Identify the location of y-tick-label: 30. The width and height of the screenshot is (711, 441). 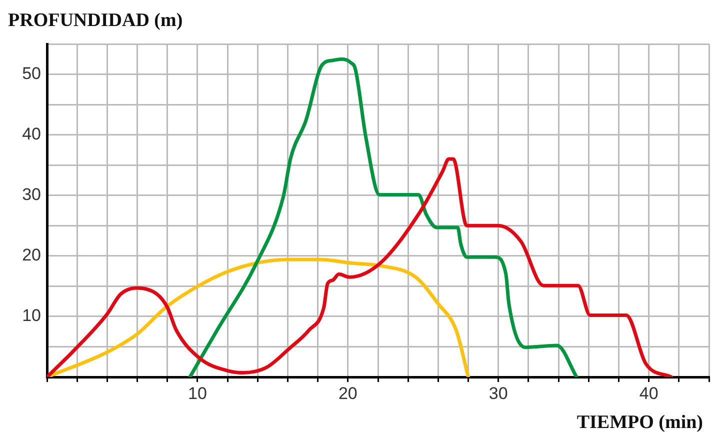
(31, 194).